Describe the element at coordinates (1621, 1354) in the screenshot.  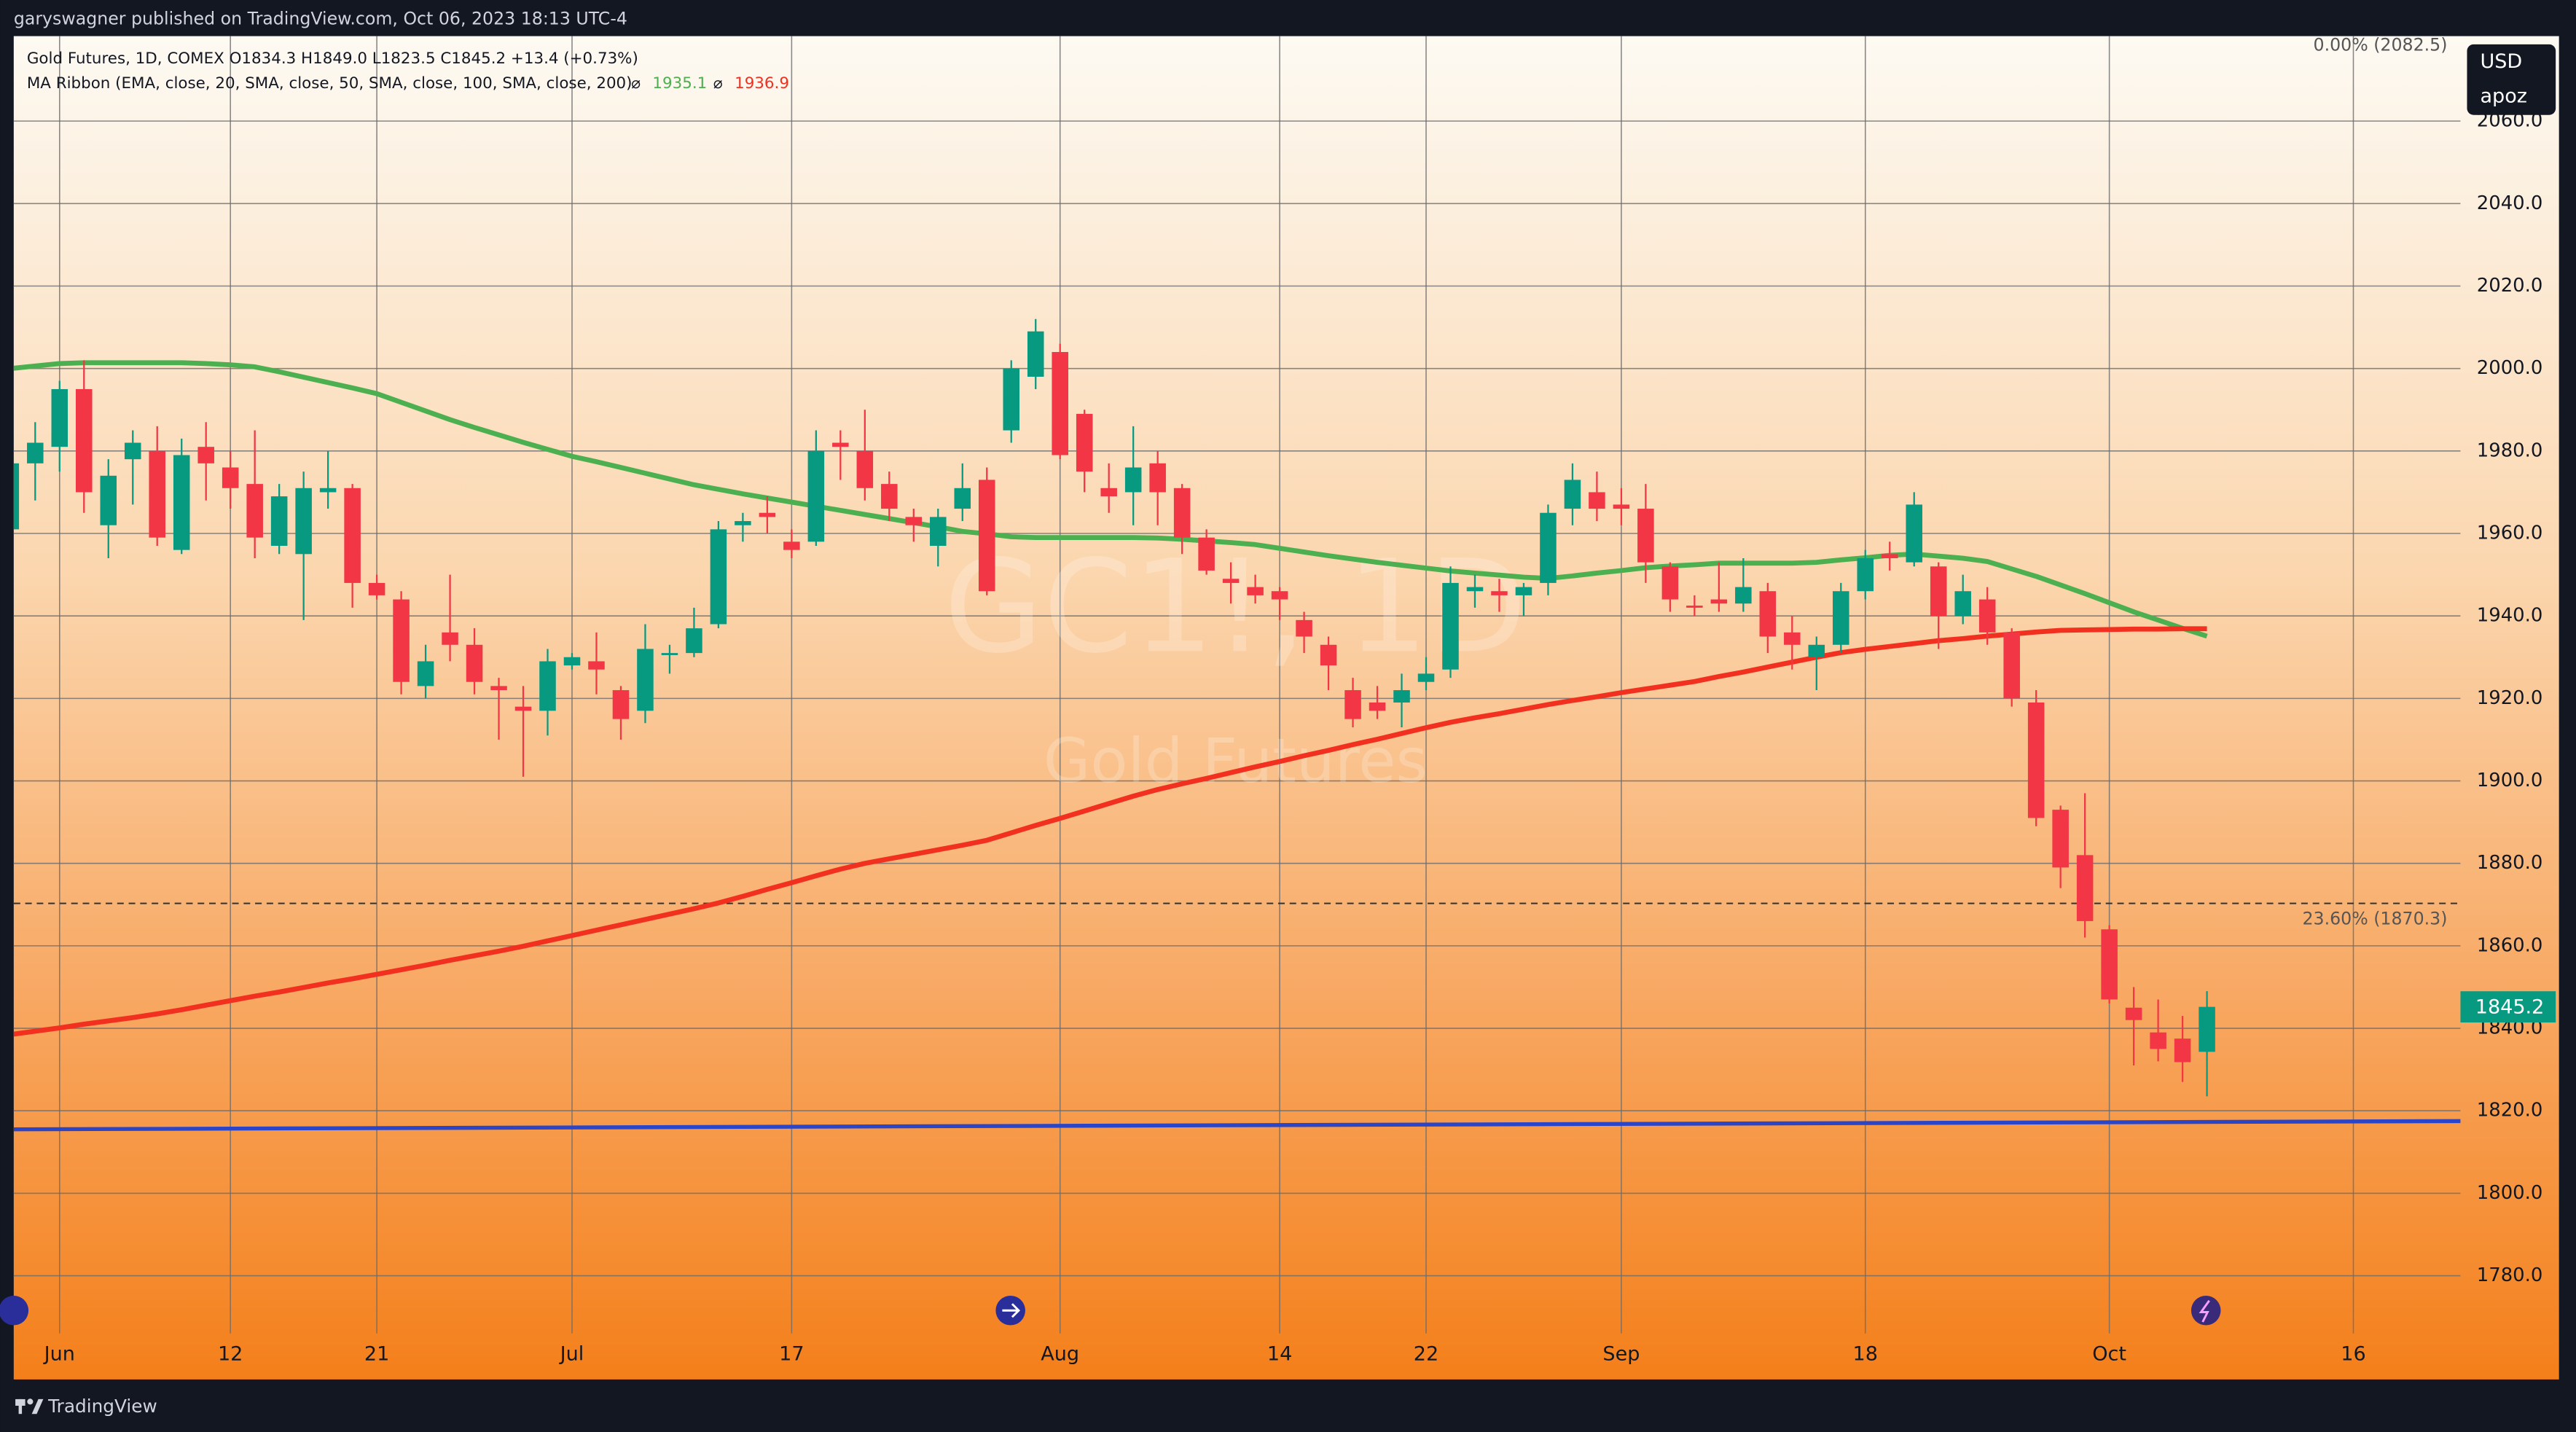
I see `x-tick-label: Sep` at that location.